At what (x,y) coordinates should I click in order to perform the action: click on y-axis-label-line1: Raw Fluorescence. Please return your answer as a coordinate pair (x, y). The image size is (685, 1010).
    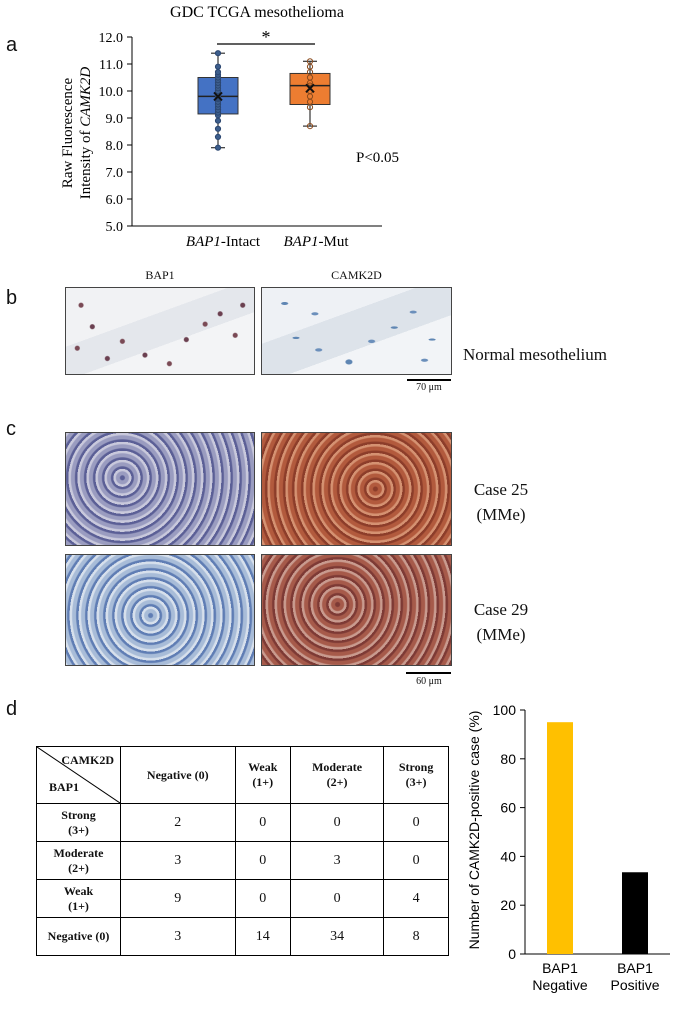
    Looking at the image, I should click on (68, 132).